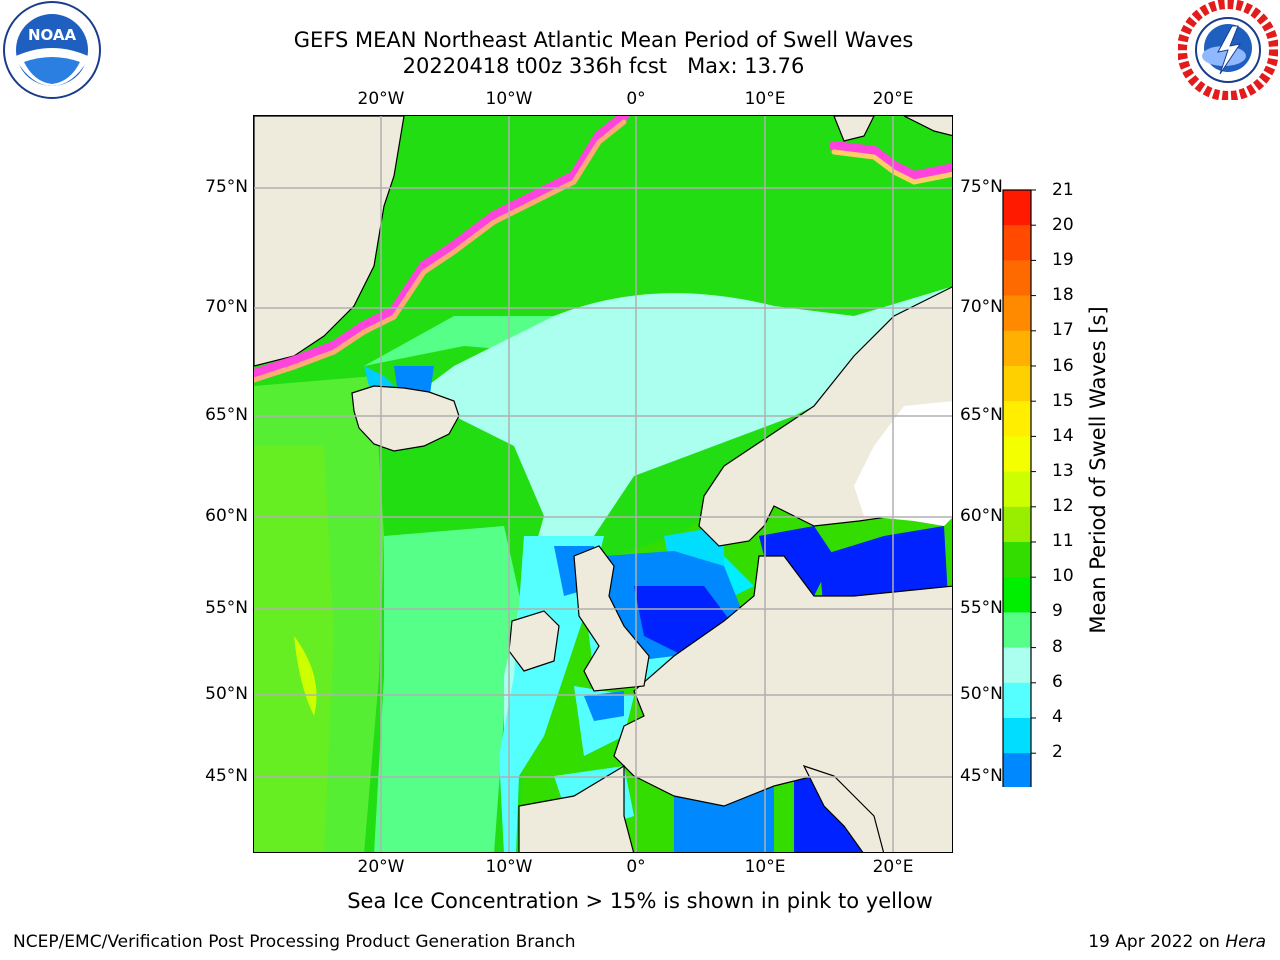 This screenshot has width=1280, height=960. Describe the element at coordinates (226, 307) in the screenshot. I see `lat-label-left: 70°N` at that location.